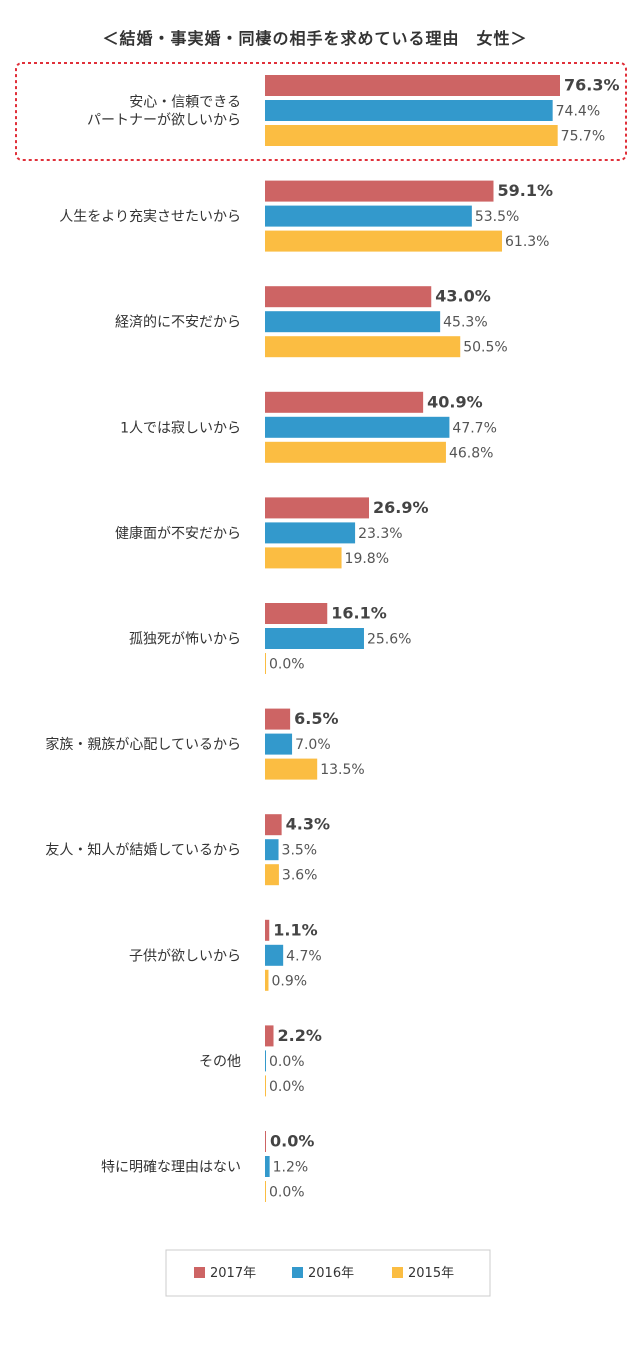  I want to click on legend-label: 2015年, so click(431, 1273).